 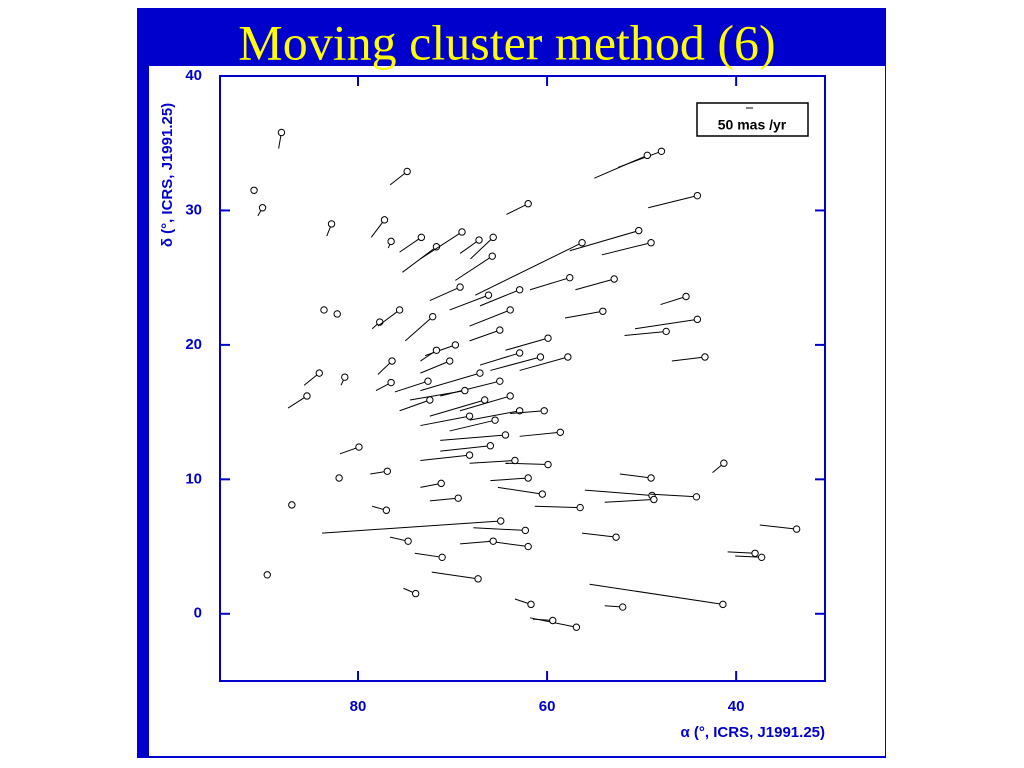 I want to click on x-axis-label: α (°, ICRS, J1991.25), so click(x=753, y=732).